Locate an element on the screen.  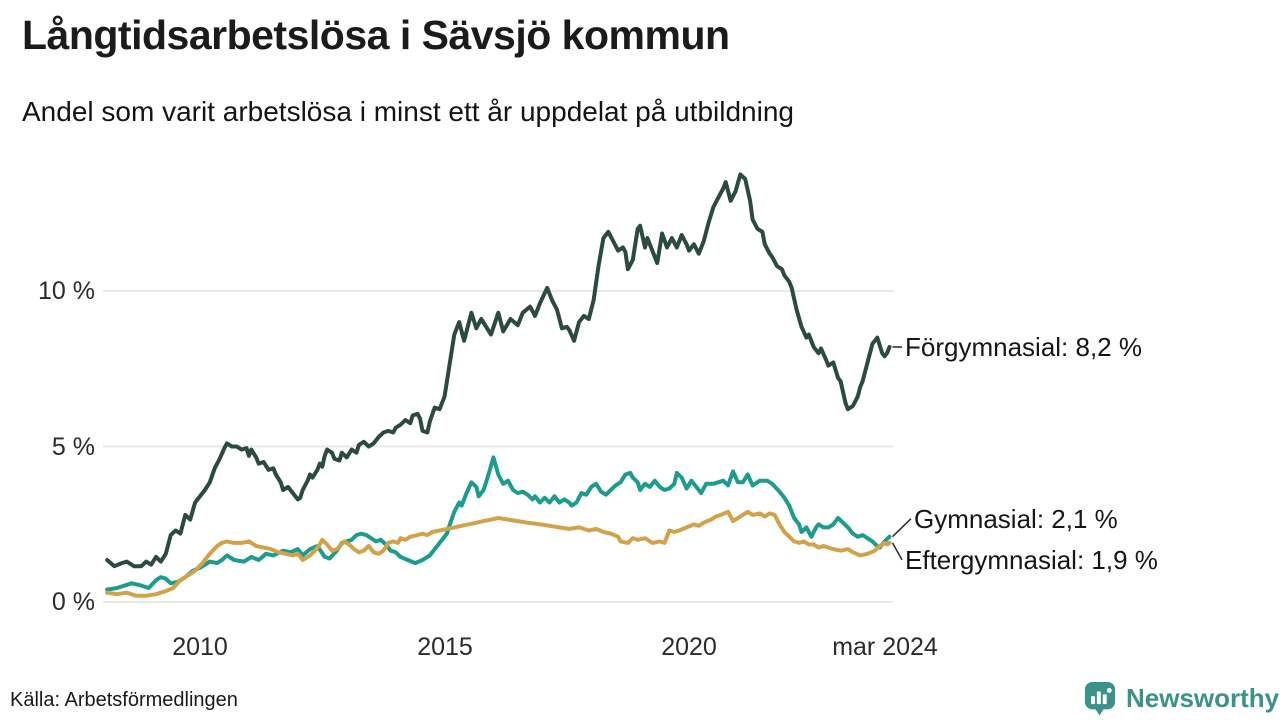
newsworthy-wordmark: Newsworthy is located at coordinates (1203, 698).